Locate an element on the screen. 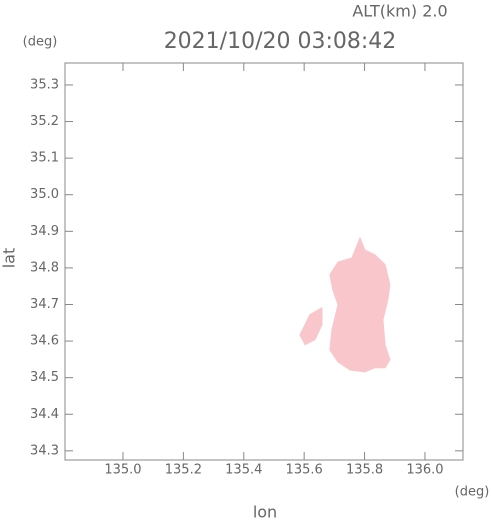 This screenshot has height=521, width=491. x-tick-label: 135.6 is located at coordinates (304, 470).